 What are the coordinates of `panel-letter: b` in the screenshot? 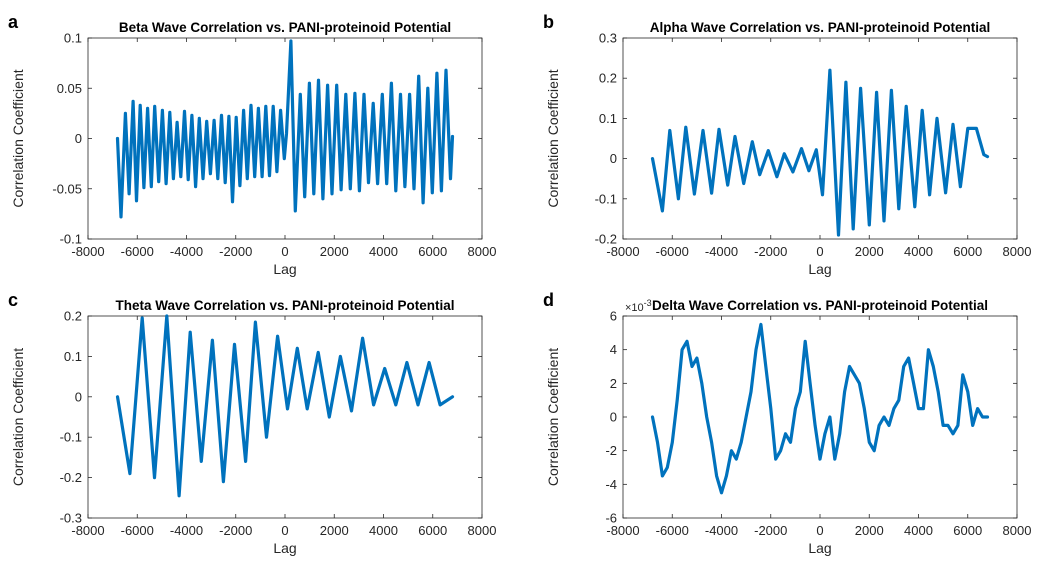 It's located at (548, 22).